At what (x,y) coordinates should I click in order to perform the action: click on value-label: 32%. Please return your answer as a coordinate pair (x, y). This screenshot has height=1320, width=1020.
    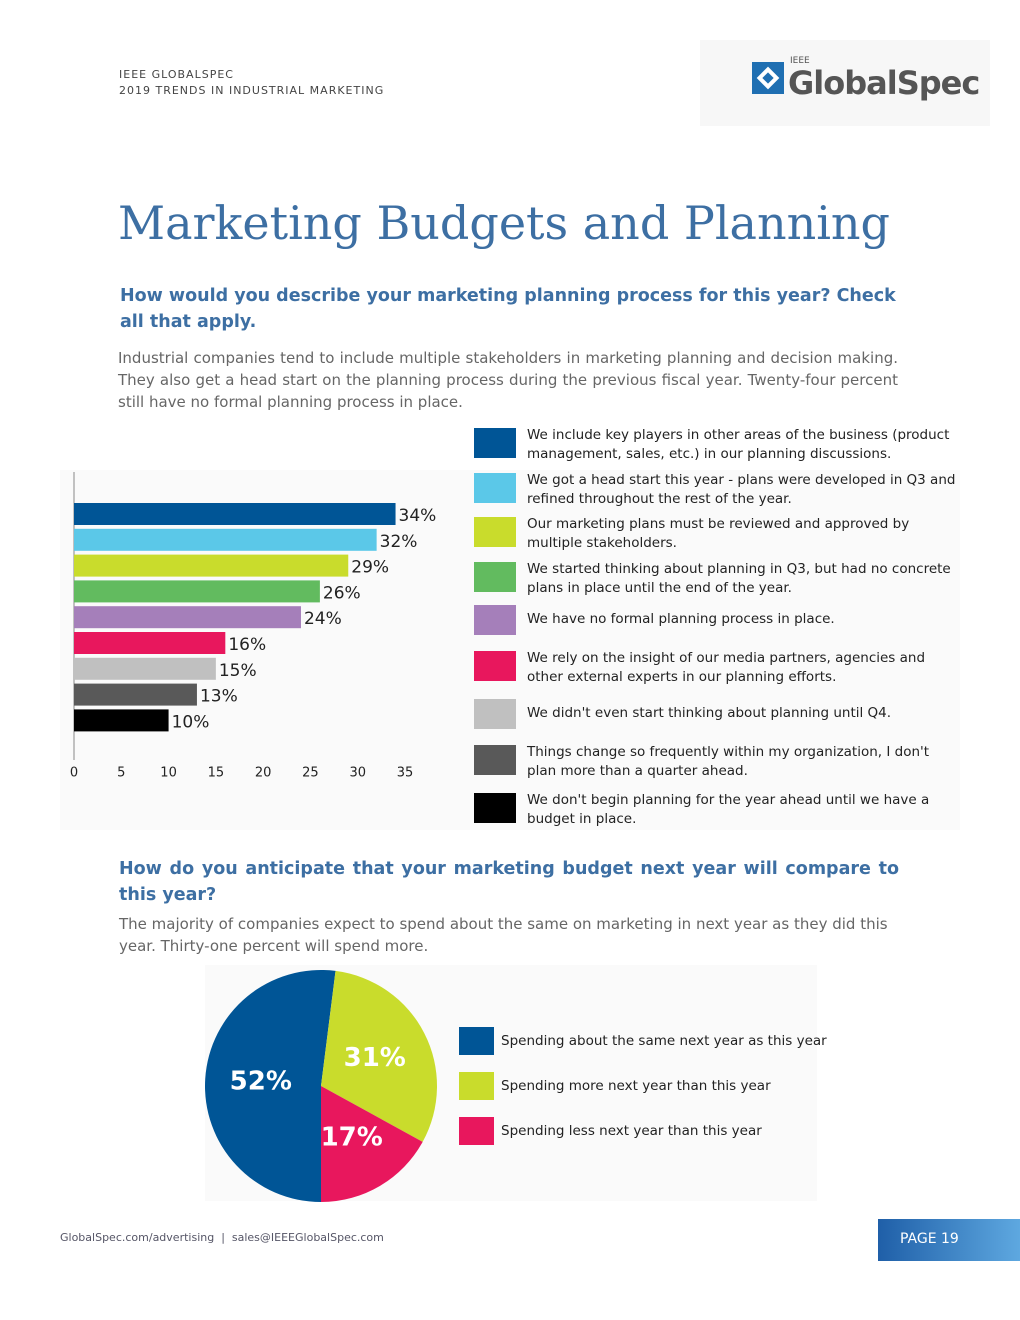
    Looking at the image, I should click on (399, 542).